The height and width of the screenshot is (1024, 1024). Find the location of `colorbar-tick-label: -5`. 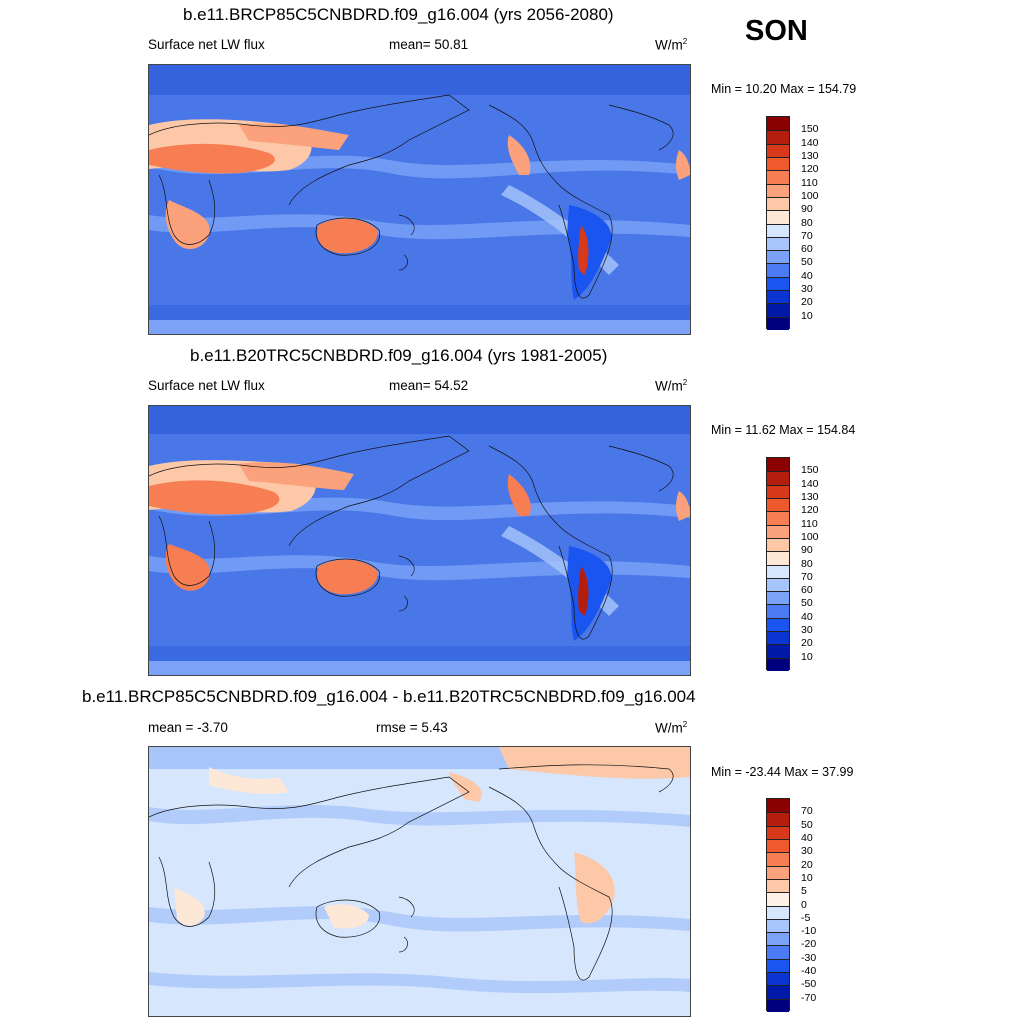

colorbar-tick-label: -5 is located at coordinates (806, 917).